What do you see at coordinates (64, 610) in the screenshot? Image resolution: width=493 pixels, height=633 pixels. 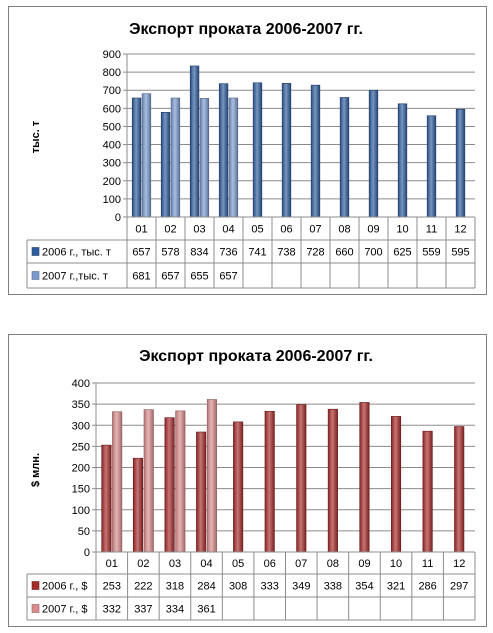 I see `legend-label-series2: 2007 г., $` at bounding box center [64, 610].